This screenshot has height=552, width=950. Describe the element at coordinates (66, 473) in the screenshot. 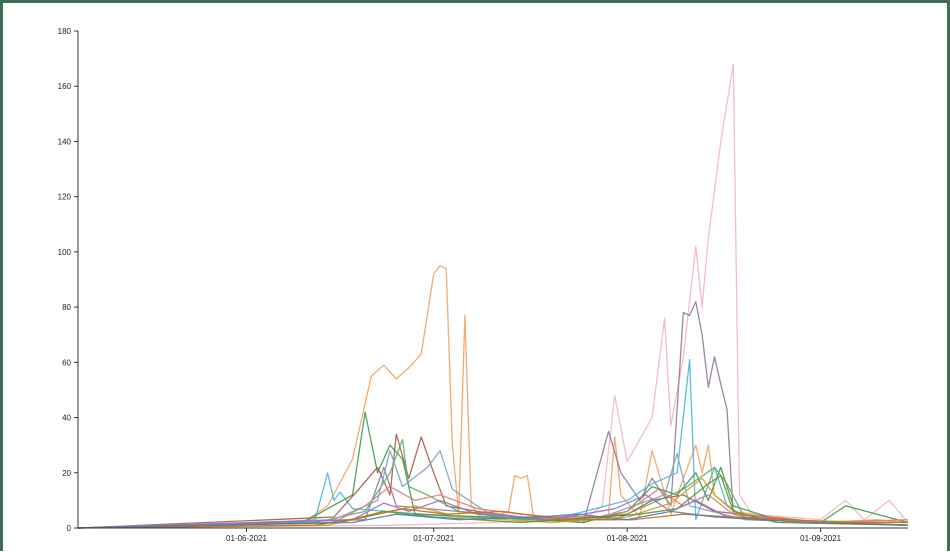

I see `y-tick-label: 20` at that location.